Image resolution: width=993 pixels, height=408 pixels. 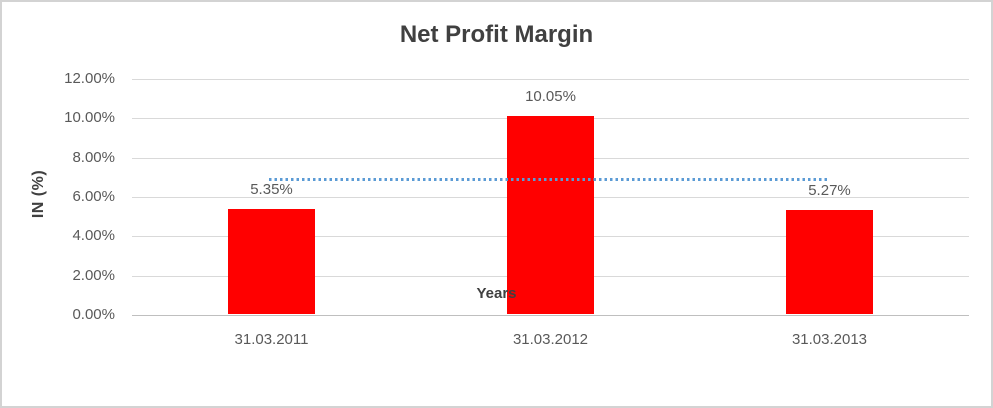 I want to click on y-tick-label: 4.00%, so click(x=93, y=235).